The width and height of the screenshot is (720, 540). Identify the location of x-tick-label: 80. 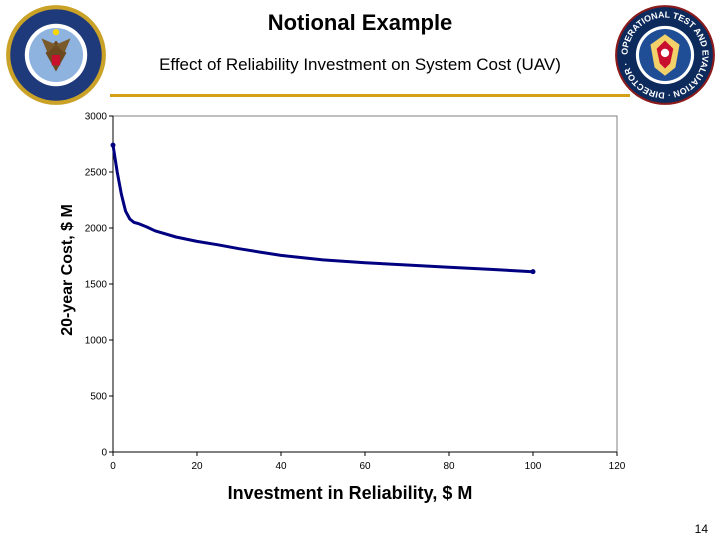
(449, 466).